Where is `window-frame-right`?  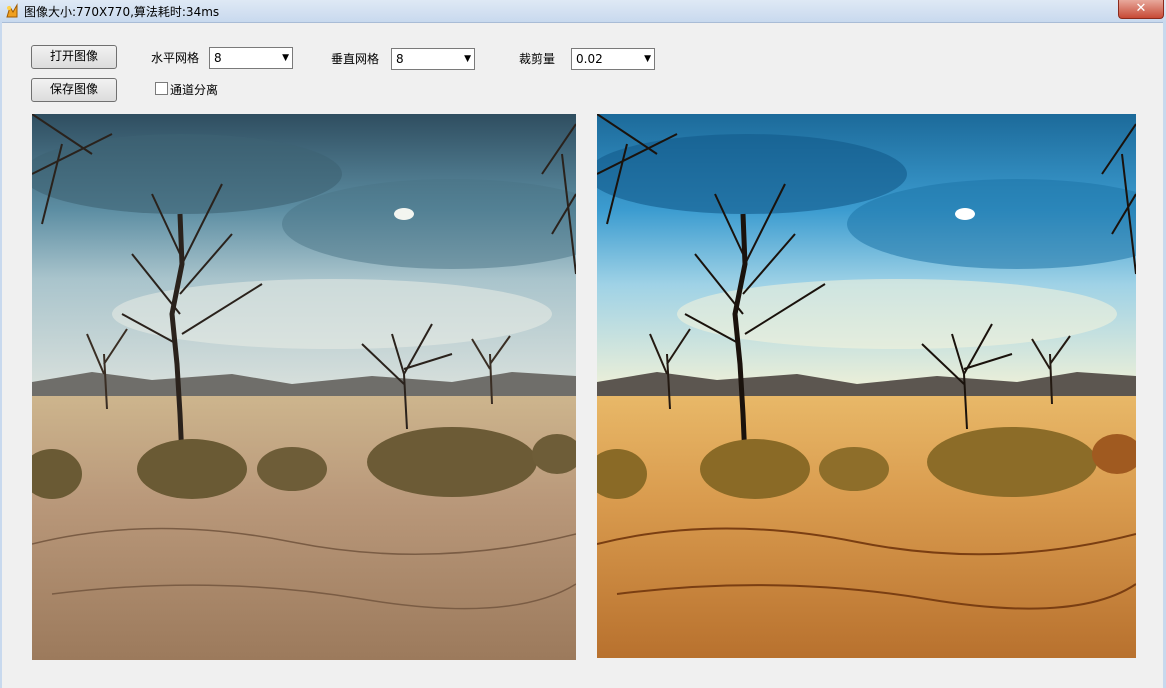 window-frame-right is located at coordinates (1164, 355).